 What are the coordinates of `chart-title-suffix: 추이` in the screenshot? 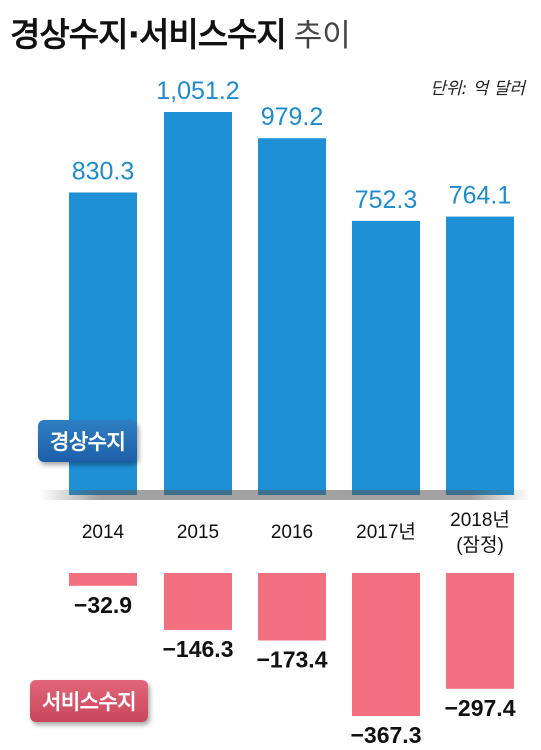 It's located at (322, 36).